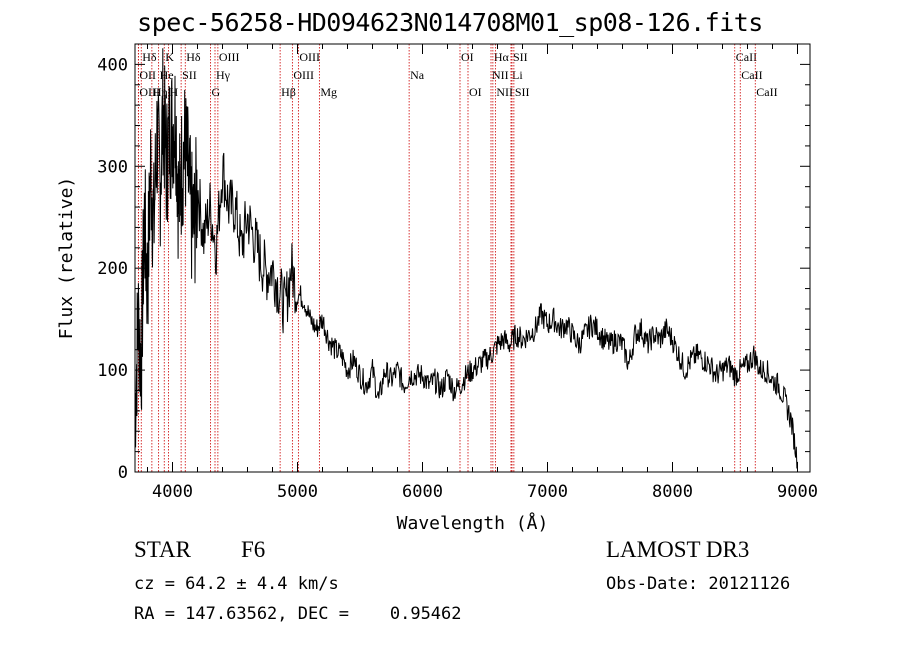  Describe the element at coordinates (112, 167) in the screenshot. I see `y-tick-label: 300` at that location.